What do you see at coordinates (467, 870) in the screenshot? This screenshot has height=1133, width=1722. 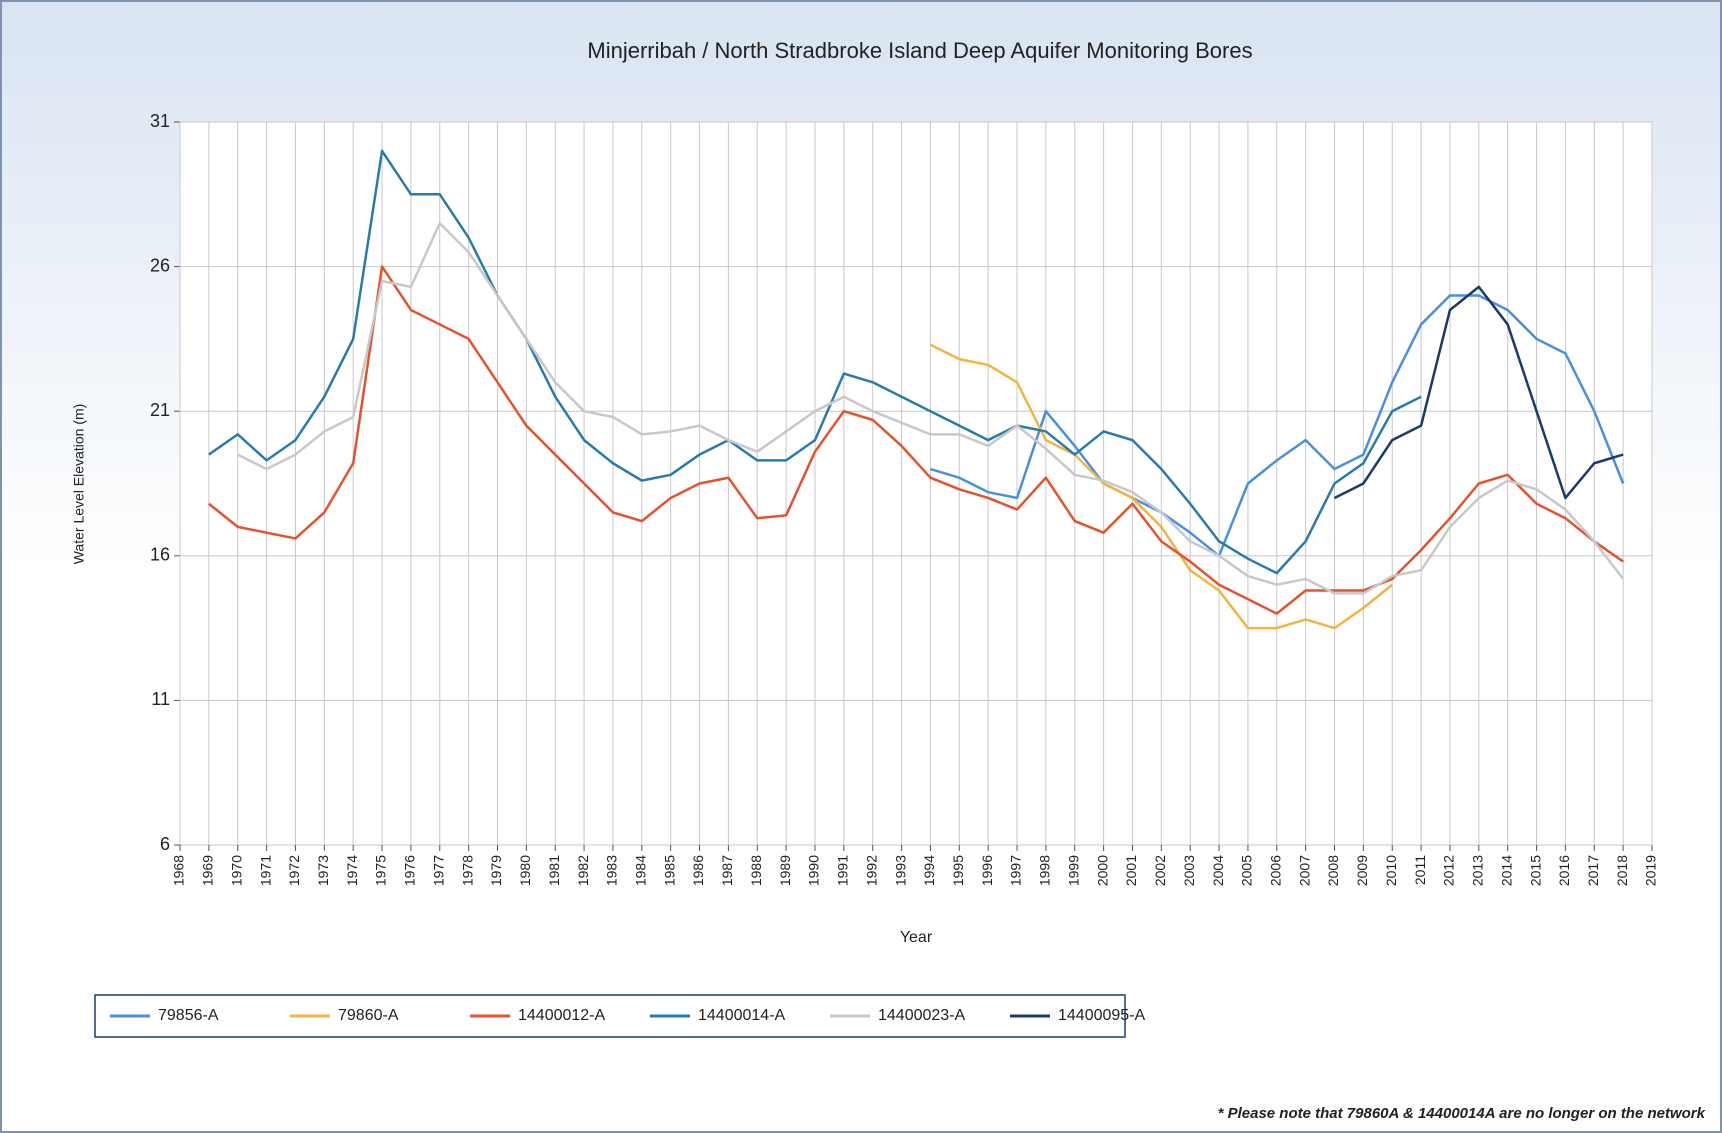 I see `x-tick-label: 1978` at bounding box center [467, 870].